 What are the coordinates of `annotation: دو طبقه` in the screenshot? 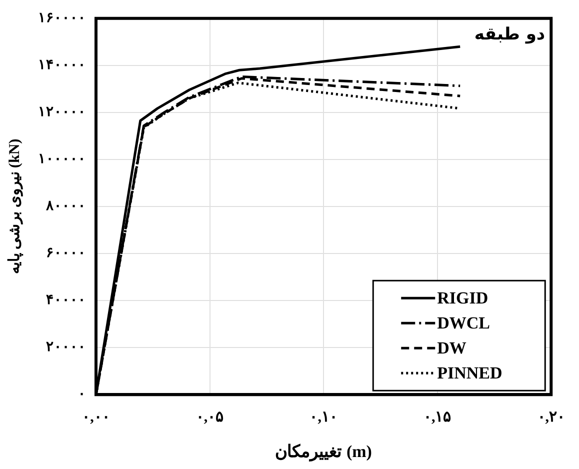 It's located at (510, 34).